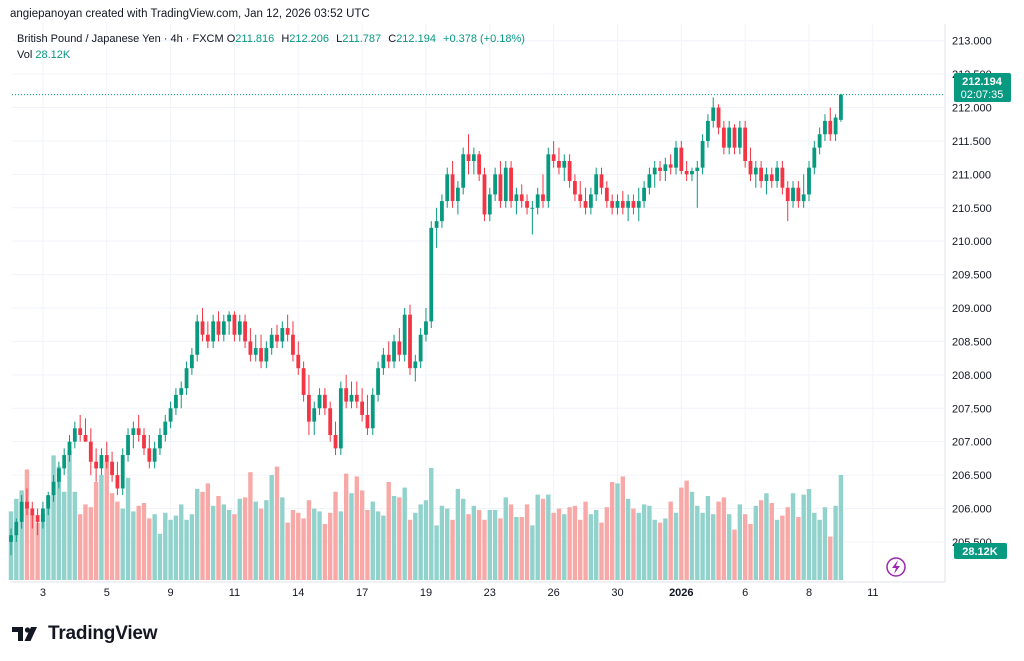 This screenshot has height=661, width=1024. What do you see at coordinates (617, 593) in the screenshot?
I see `time-tick-label: 30` at bounding box center [617, 593].